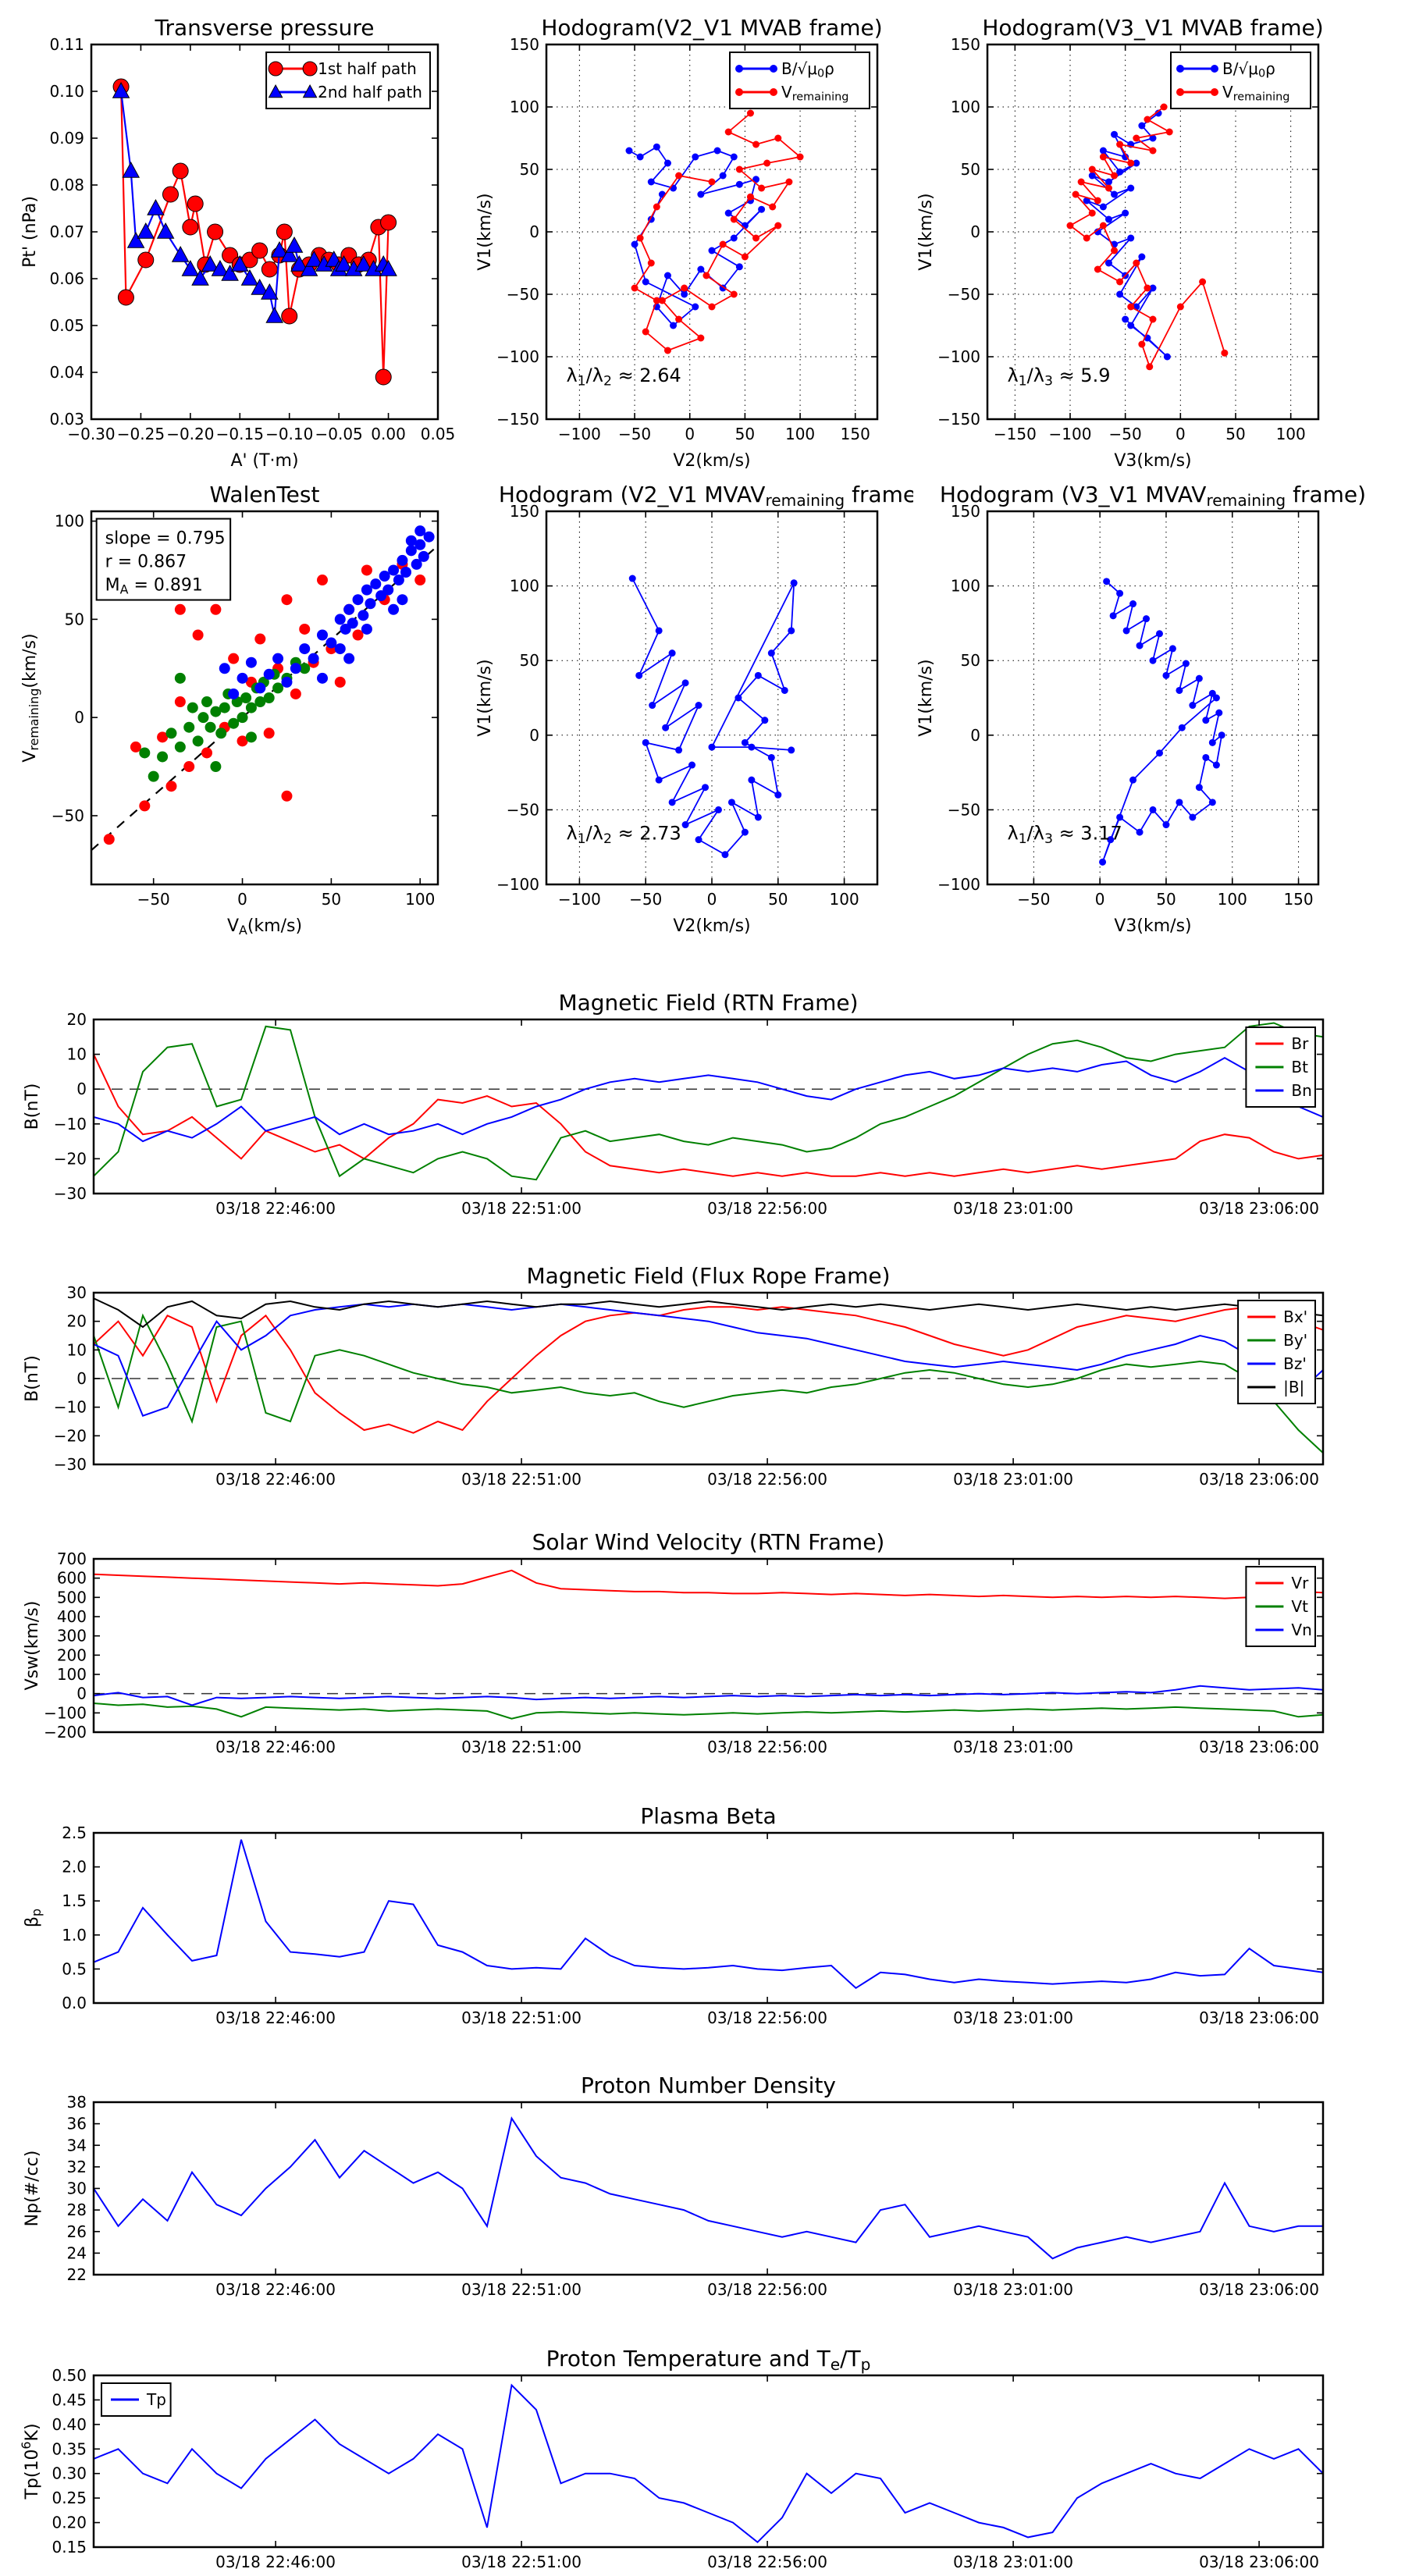 Image resolution: width=1405 pixels, height=2576 pixels. I want to click on legend-label: Vr, so click(1300, 1583).